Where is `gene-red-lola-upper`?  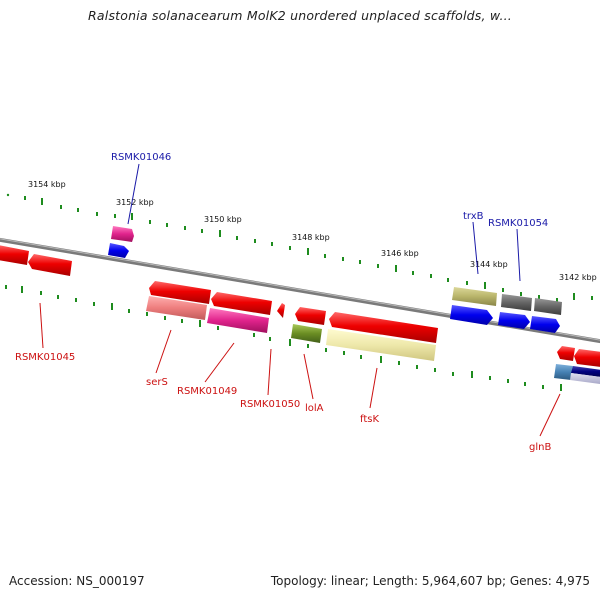 gene-red-lola-upper is located at coordinates (310, 316).